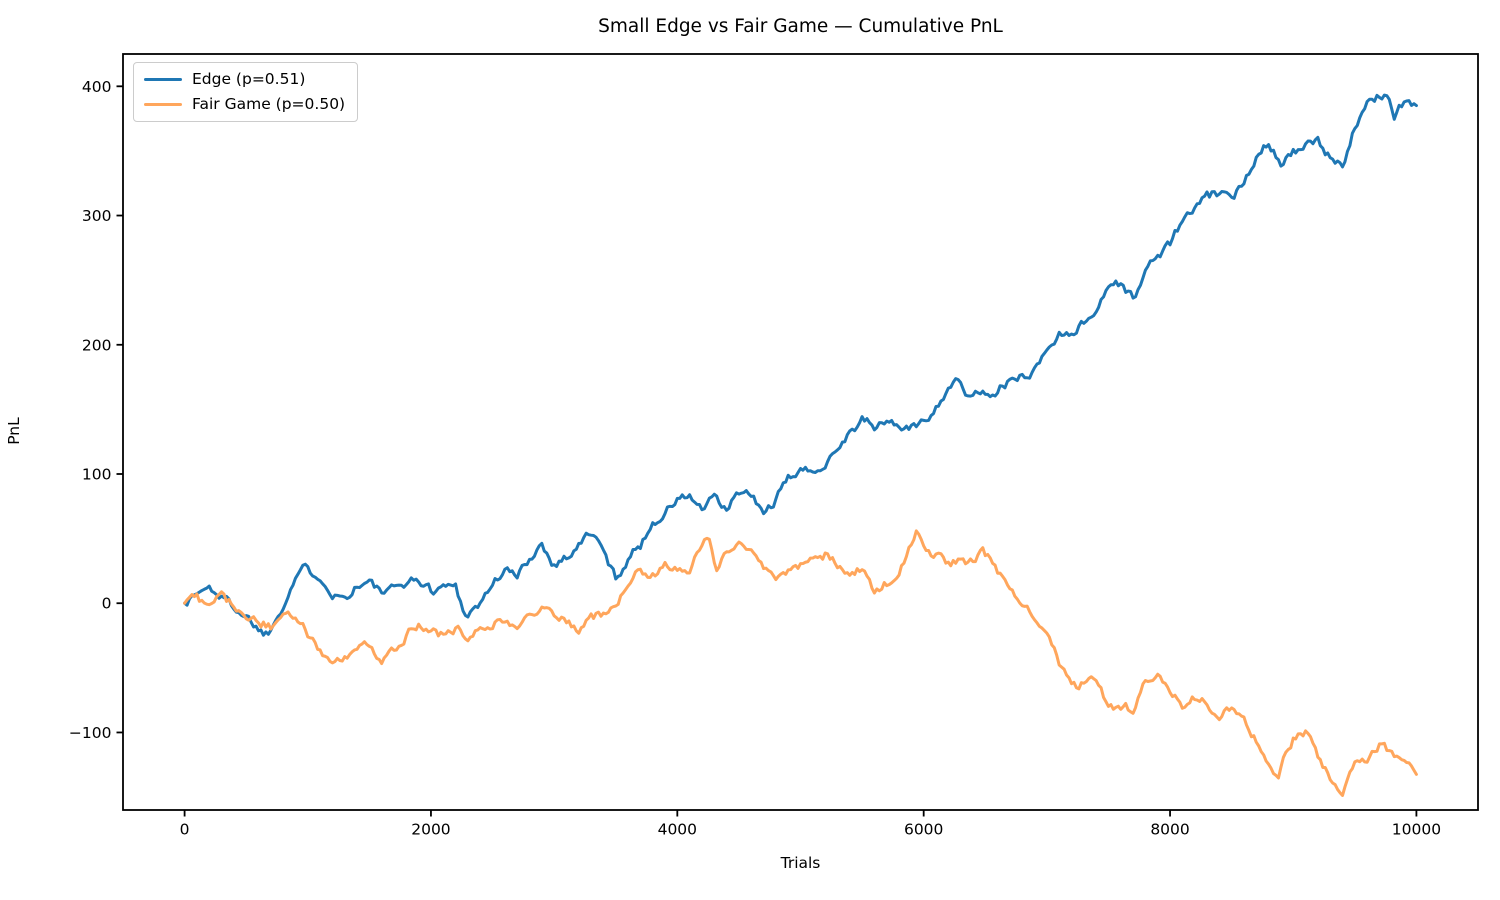  I want to click on legend-line-sample-edge, so click(163, 79).